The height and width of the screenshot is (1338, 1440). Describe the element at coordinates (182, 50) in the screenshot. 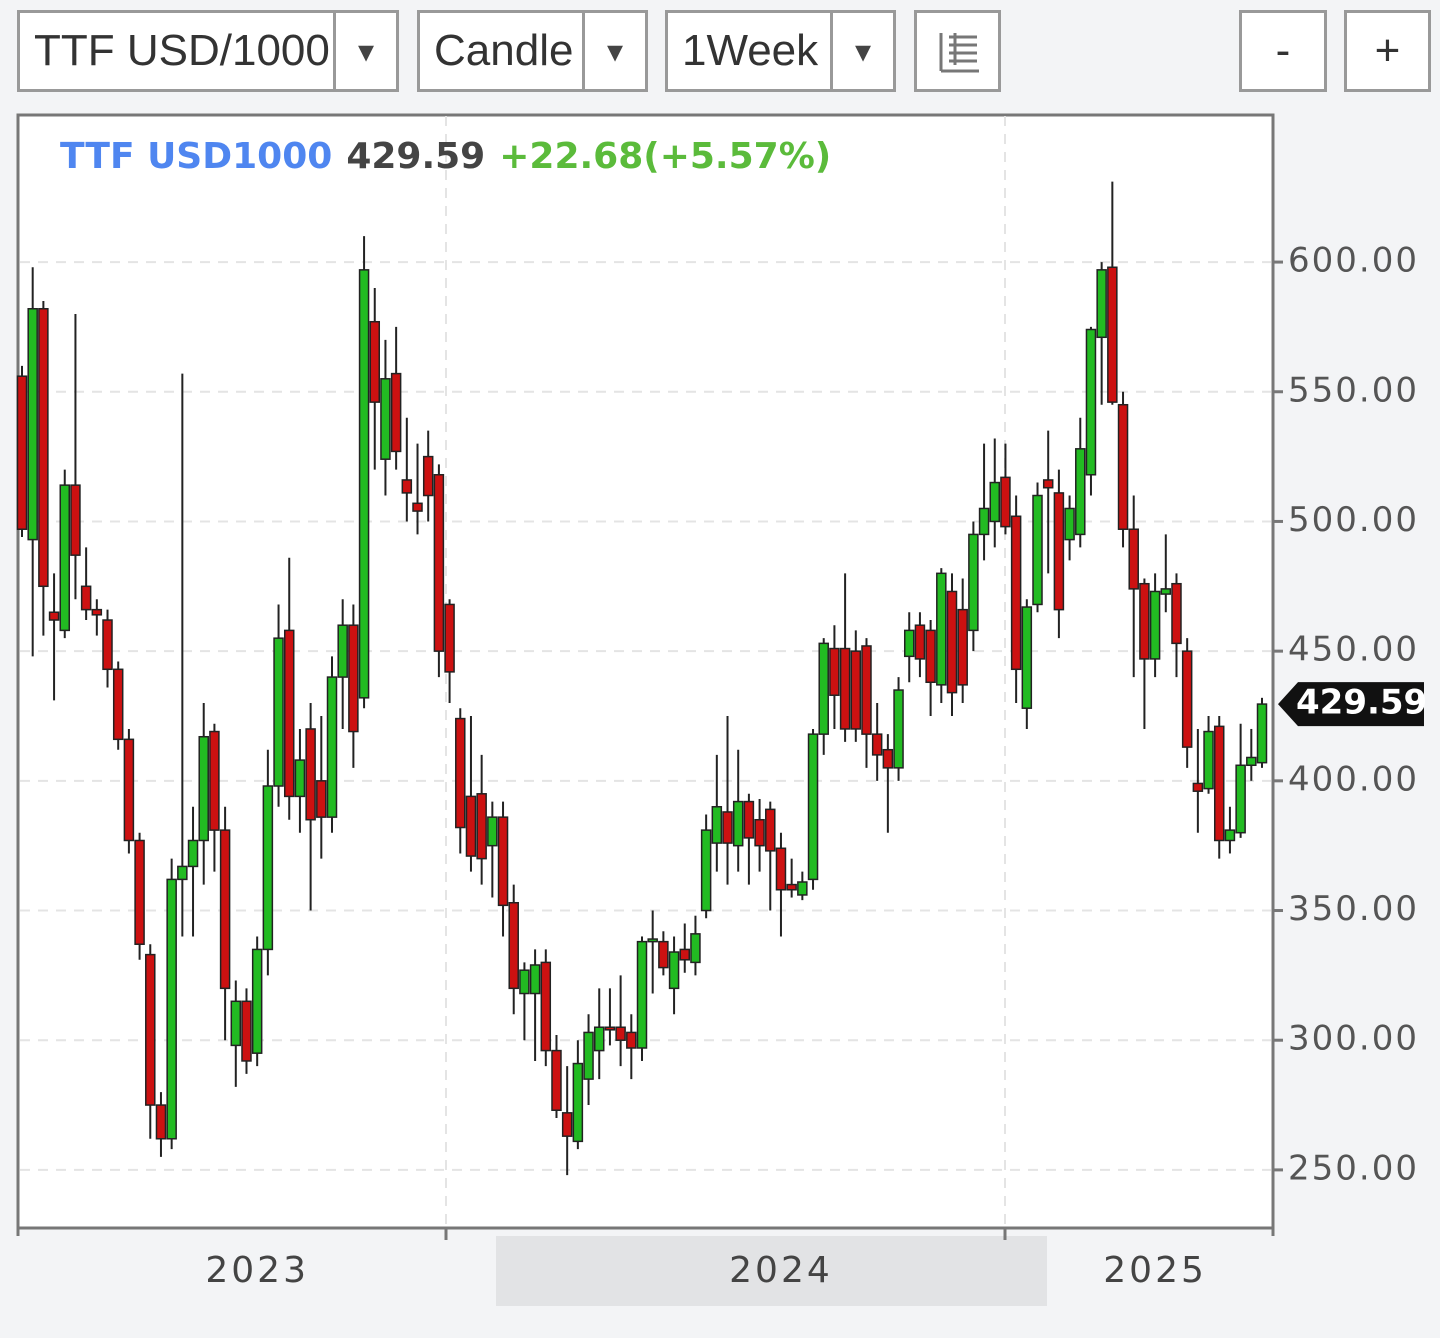

I see `symbol-text: TTF USD/1000` at that location.